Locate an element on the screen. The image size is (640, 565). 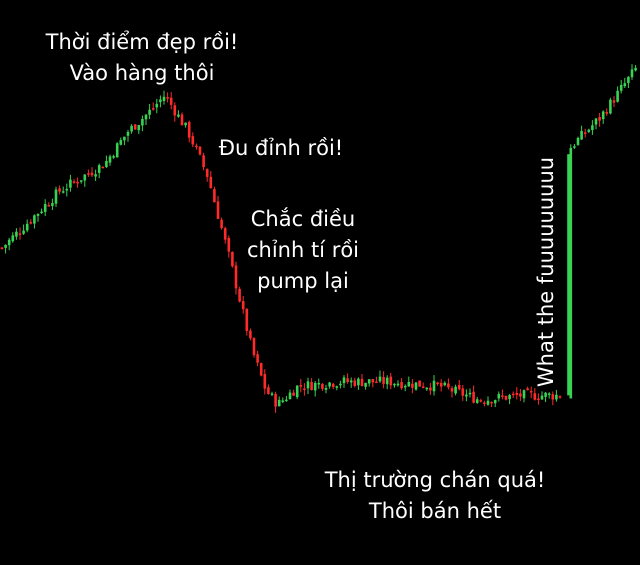
annotation-what-the: What the fuuuuuuuuu is located at coordinates (546, 272).